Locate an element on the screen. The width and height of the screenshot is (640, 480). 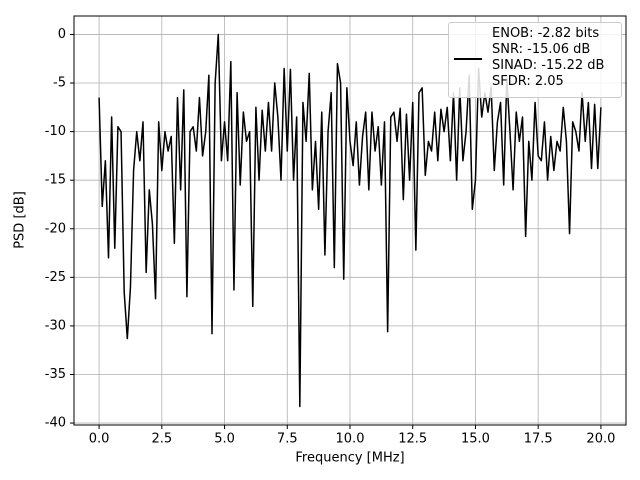
y-tick-label: -40 is located at coordinates (55, 423).